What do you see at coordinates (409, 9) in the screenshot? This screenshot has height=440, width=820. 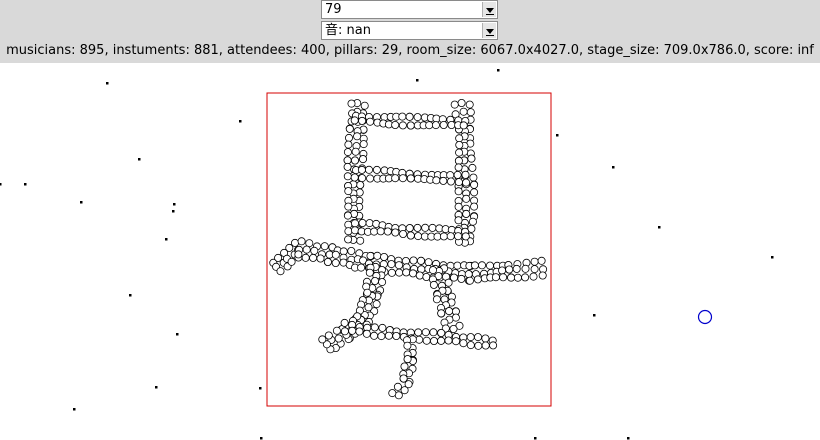 I see `problem-select: 79` at bounding box center [409, 9].